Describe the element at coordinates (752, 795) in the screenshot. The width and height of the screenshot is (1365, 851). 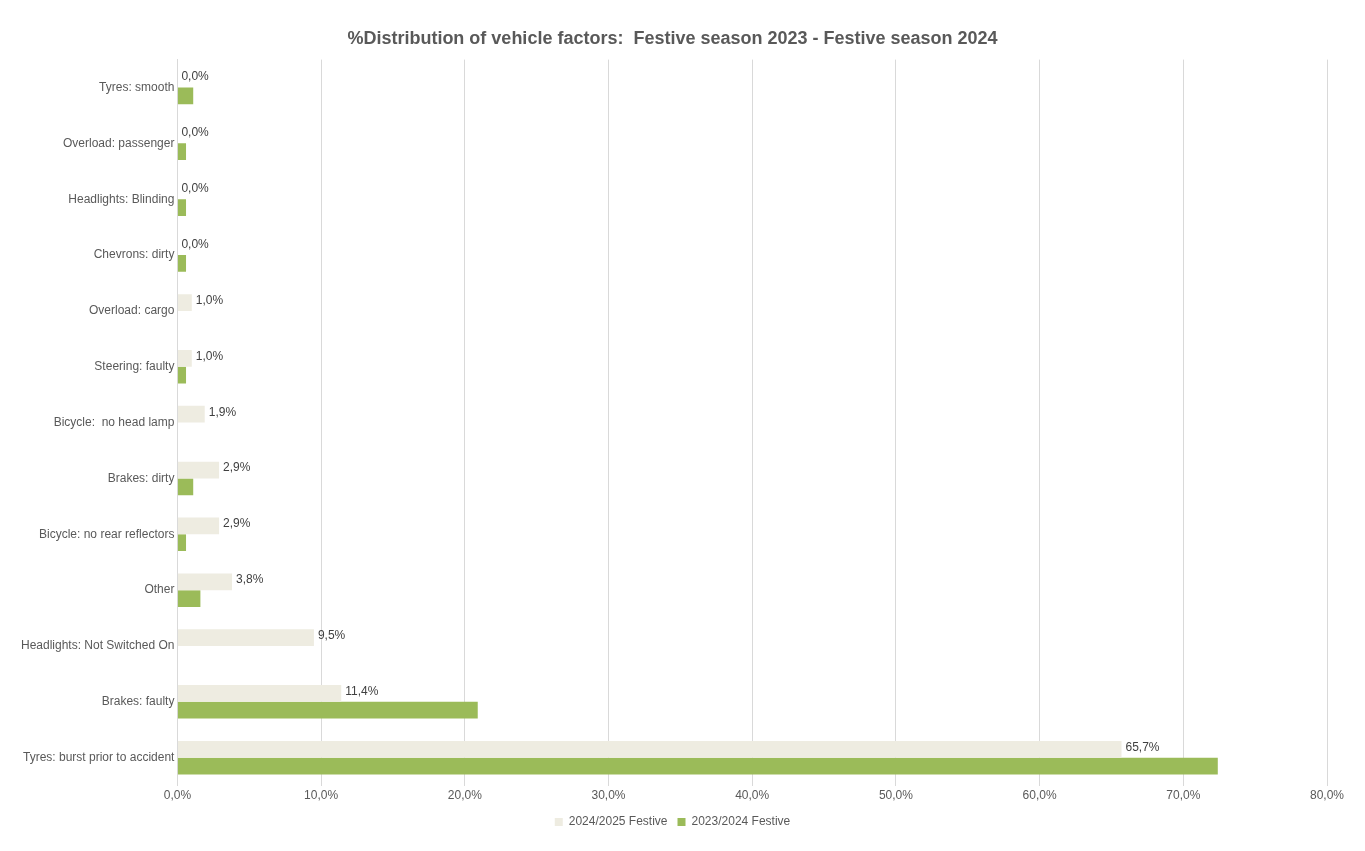
I see `x-tick-label: 40,0%` at that location.